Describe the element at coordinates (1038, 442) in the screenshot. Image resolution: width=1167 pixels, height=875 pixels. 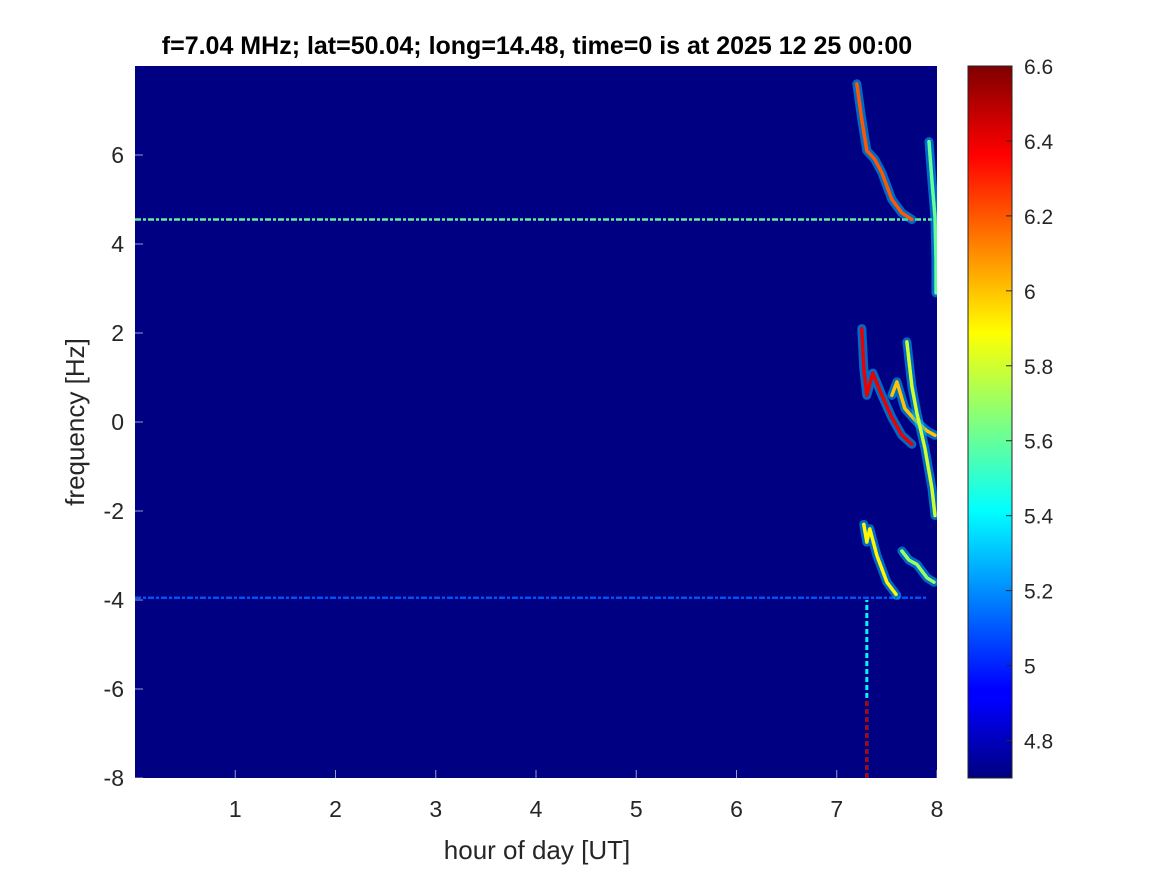
I see `colorbar-tick-label: 5.6` at that location.